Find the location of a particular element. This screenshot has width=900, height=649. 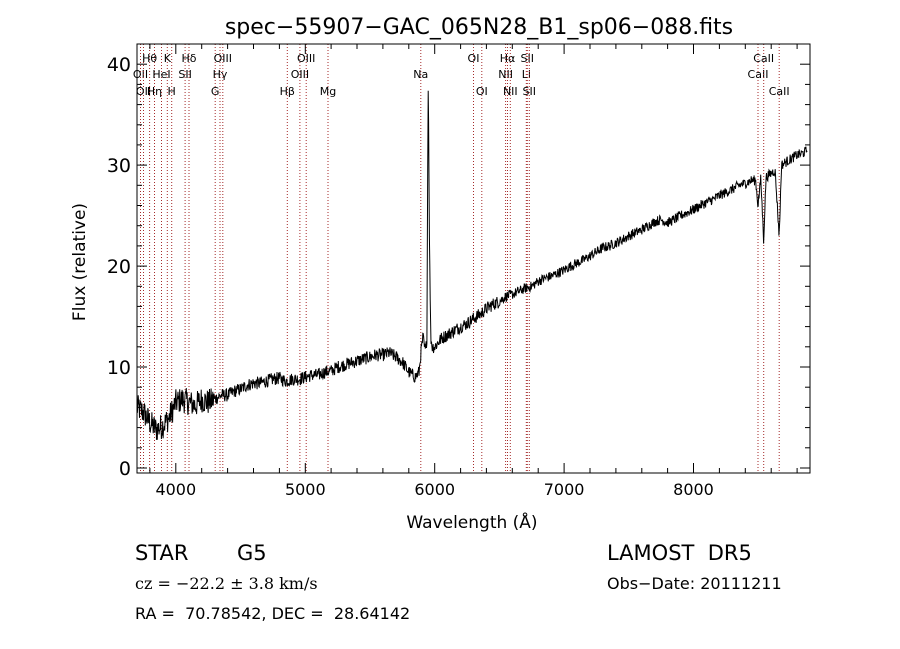

spectral-line-label: Na is located at coordinates (420, 74).